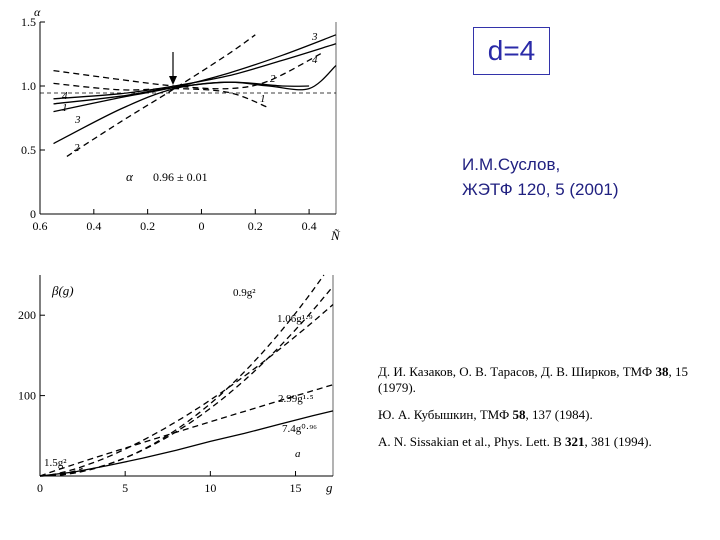  Describe the element at coordinates (540, 177) in the screenshot. I see `author-citation: И.М.Суслов, ЖЭТФ 120, 5 (2001)` at that location.